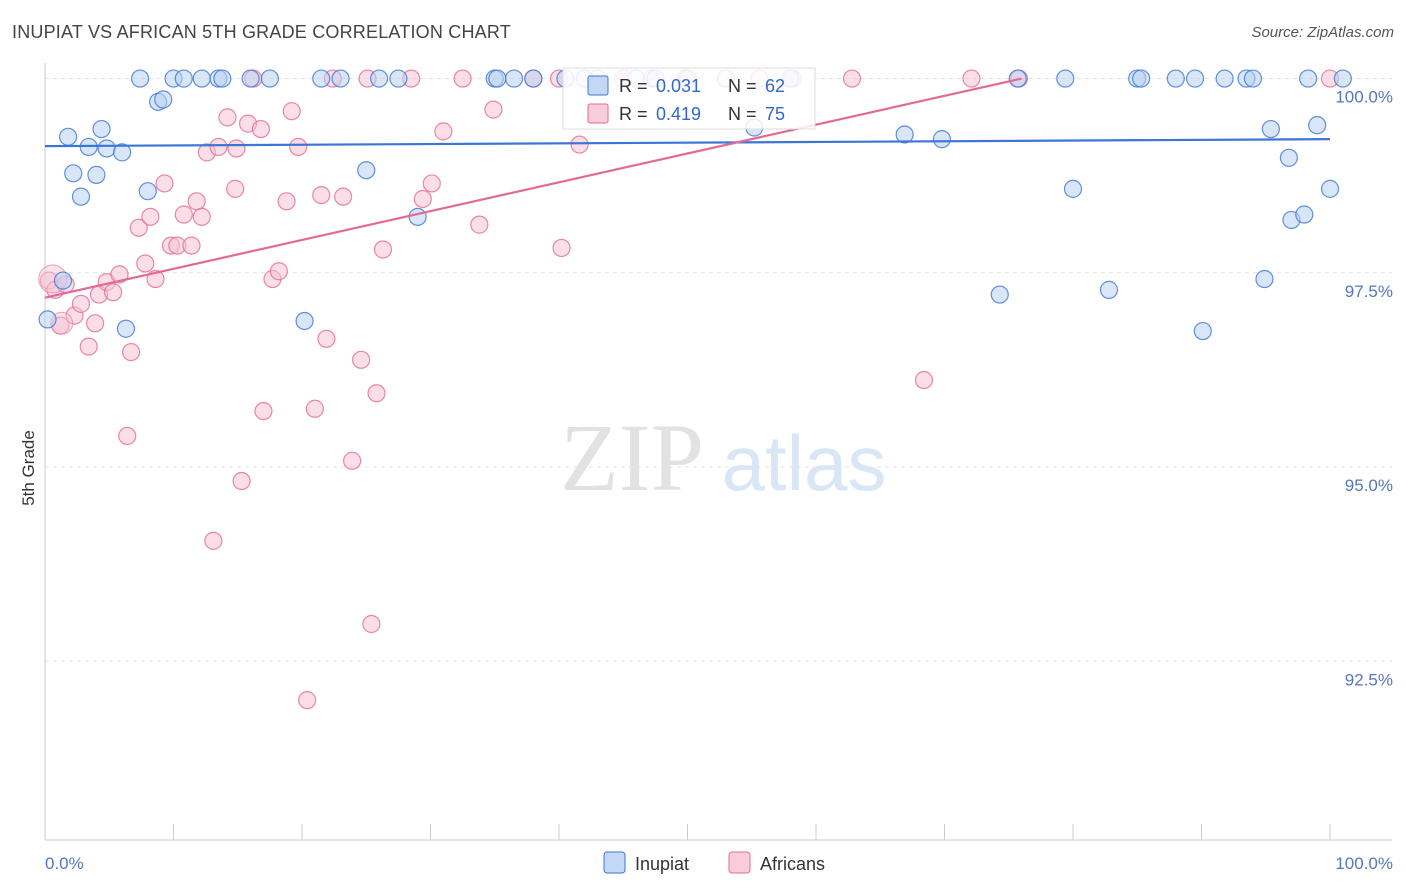 The height and width of the screenshot is (892, 1406). I want to click on bottom-legend-swatch-africans, so click(739, 862).